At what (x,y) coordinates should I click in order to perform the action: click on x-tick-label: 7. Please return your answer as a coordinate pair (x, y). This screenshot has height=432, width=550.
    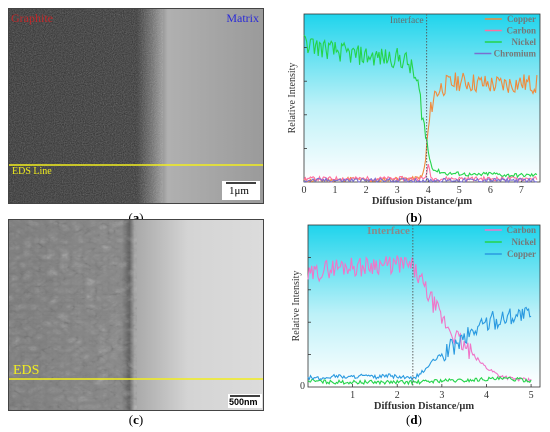
    Looking at the image, I should click on (521, 190).